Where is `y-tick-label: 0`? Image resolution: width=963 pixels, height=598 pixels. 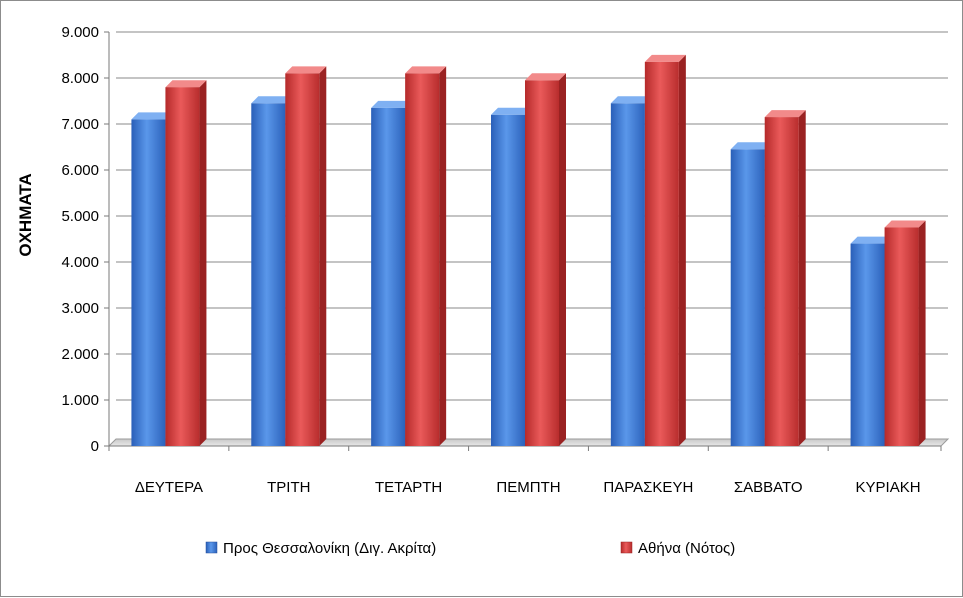 y-tick-label: 0 is located at coordinates (95, 446).